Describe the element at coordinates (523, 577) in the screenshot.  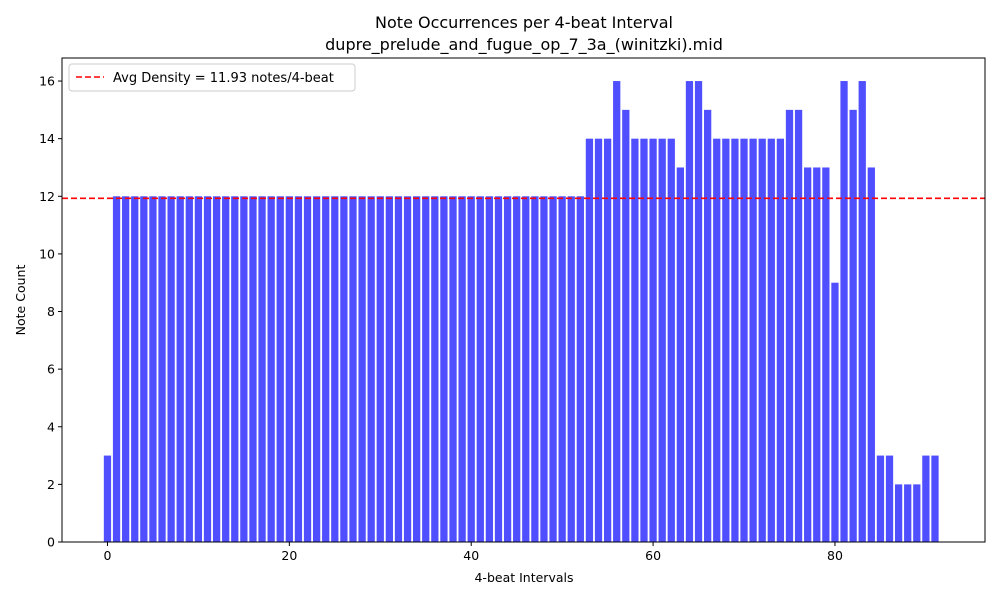
I see `x-axis-label: 4-beat Intervals` at that location.